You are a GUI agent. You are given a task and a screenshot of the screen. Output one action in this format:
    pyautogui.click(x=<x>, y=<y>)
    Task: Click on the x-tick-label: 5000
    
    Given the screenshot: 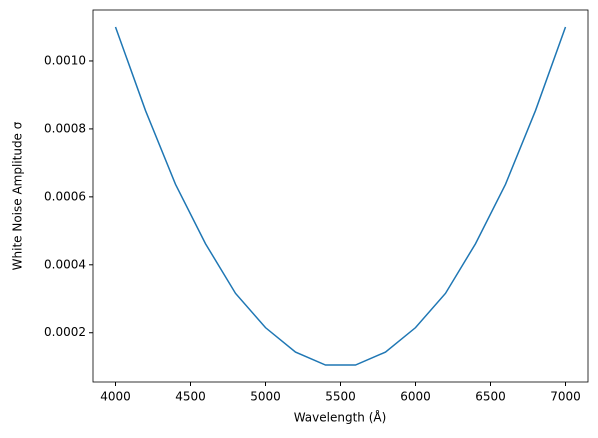 What is the action you would take?
    pyautogui.click(x=265, y=397)
    